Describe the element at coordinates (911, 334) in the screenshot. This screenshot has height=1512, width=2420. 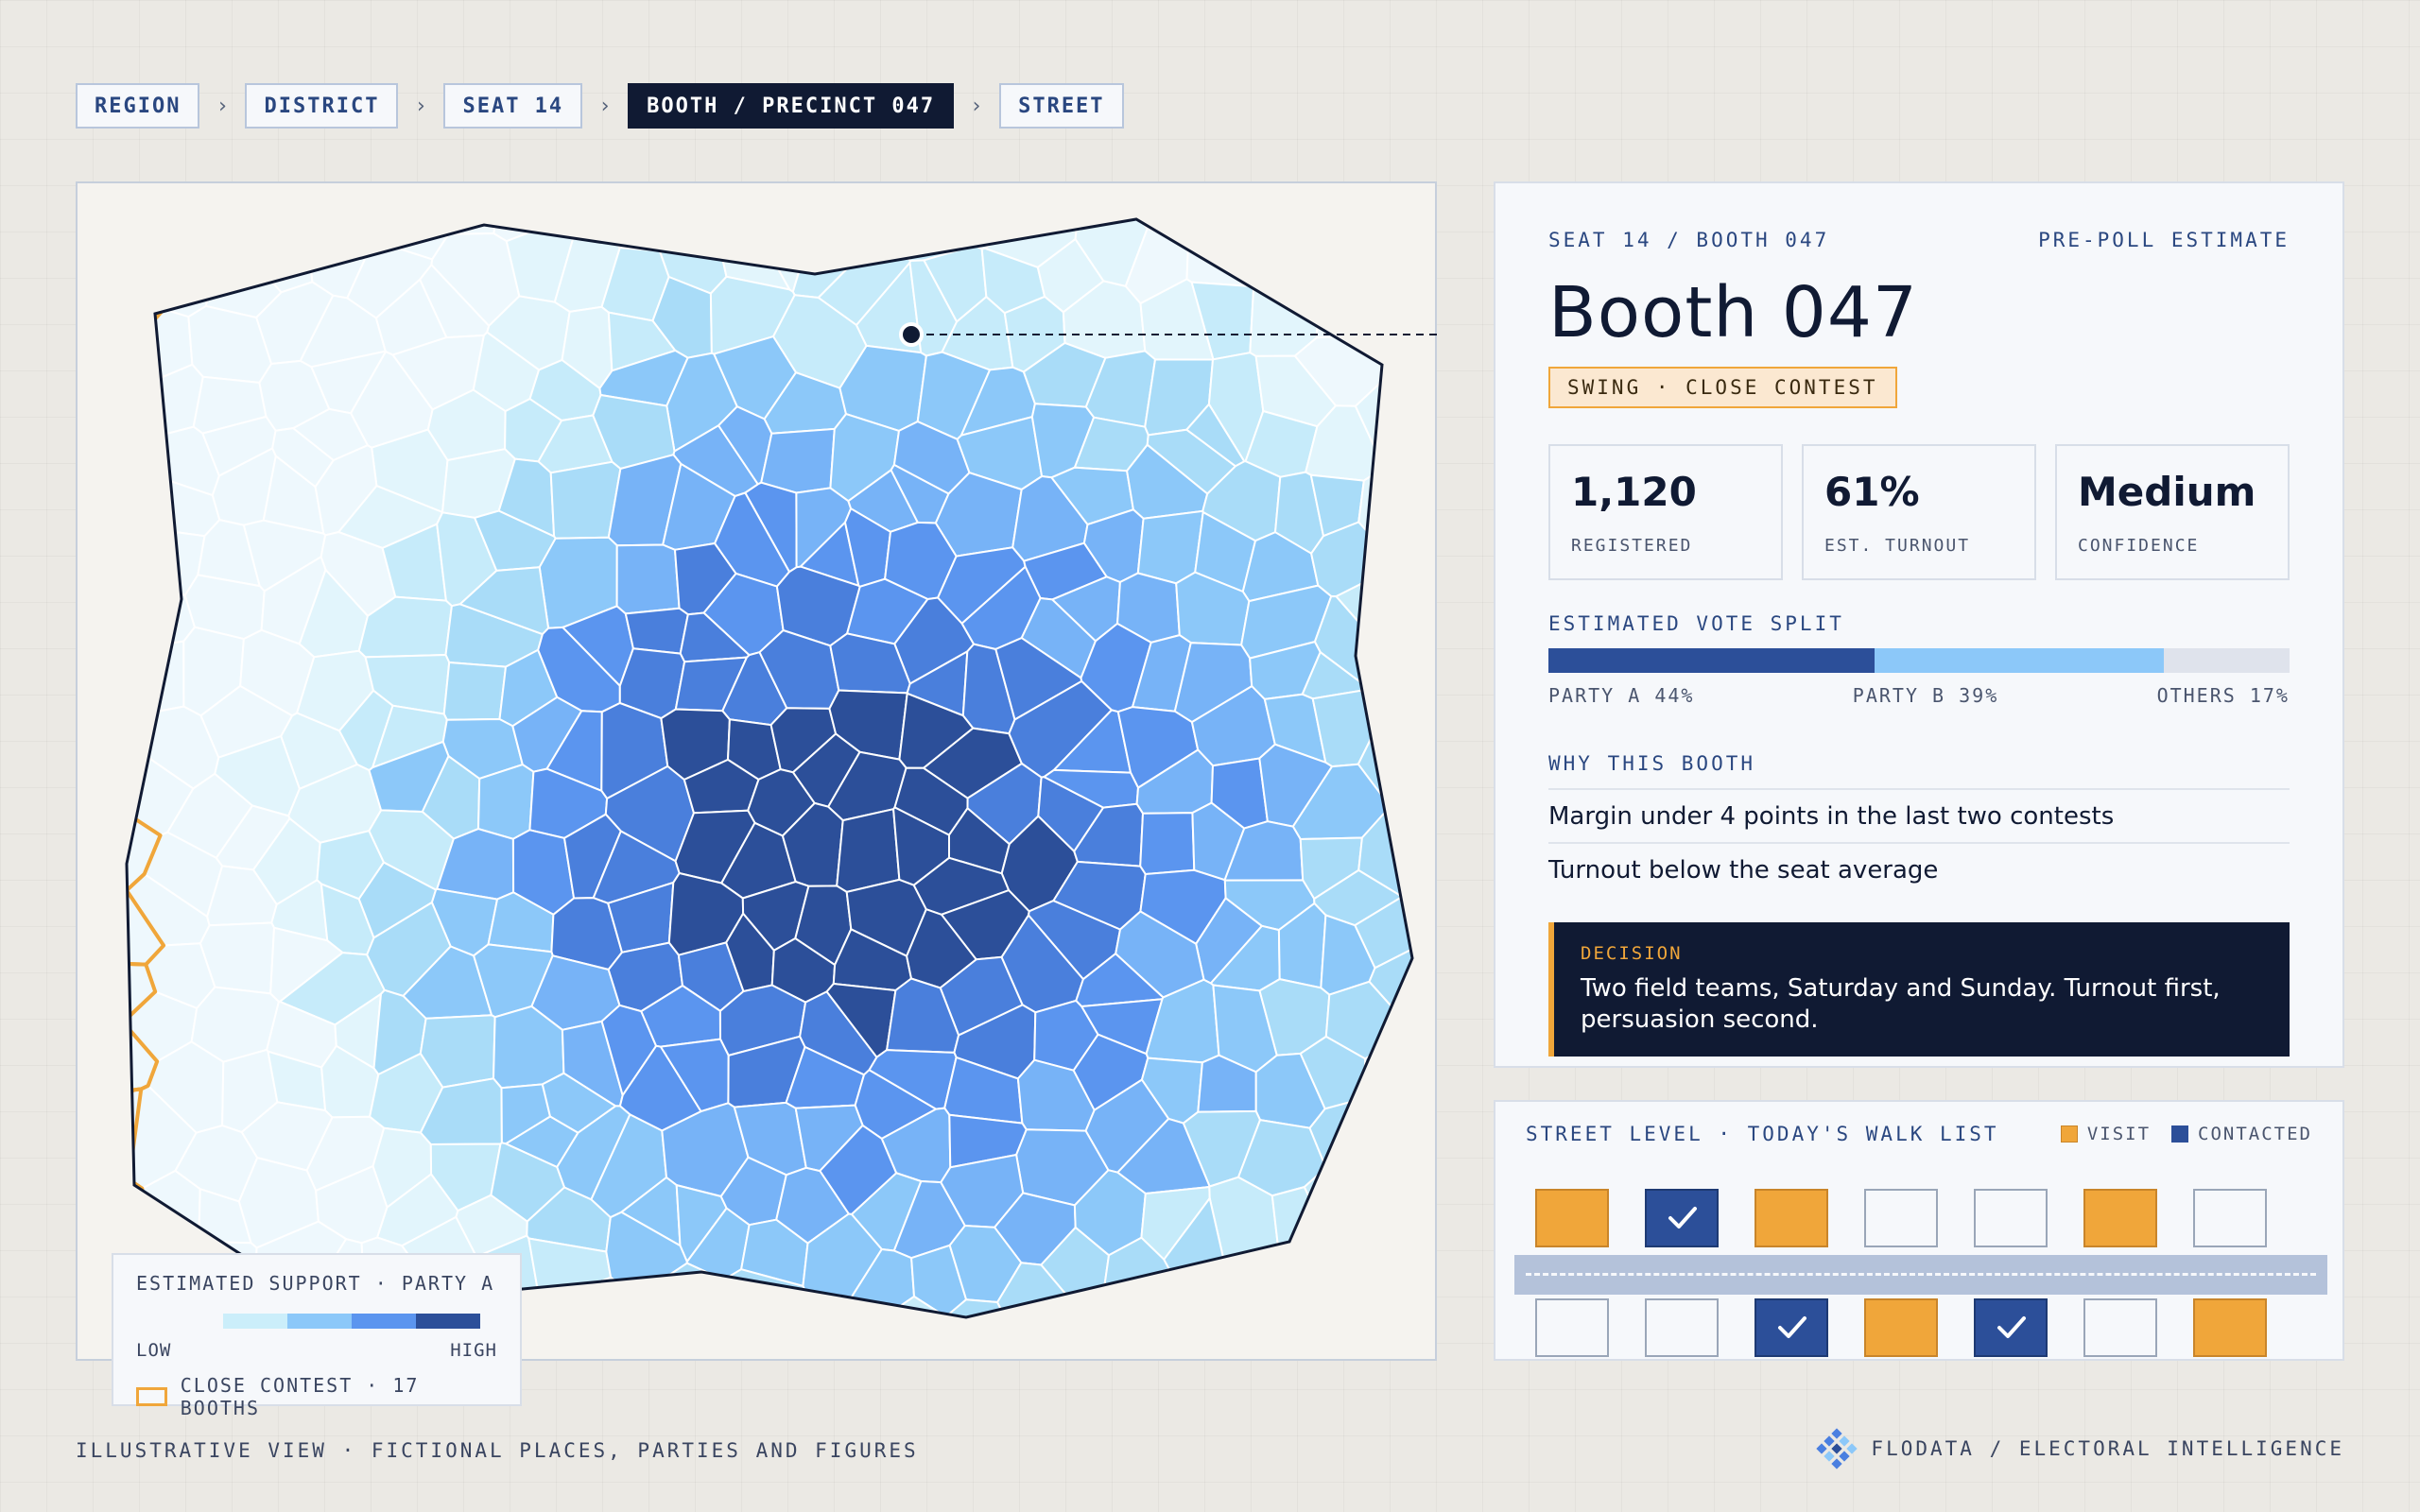
I see `selected-booth-marker` at that location.